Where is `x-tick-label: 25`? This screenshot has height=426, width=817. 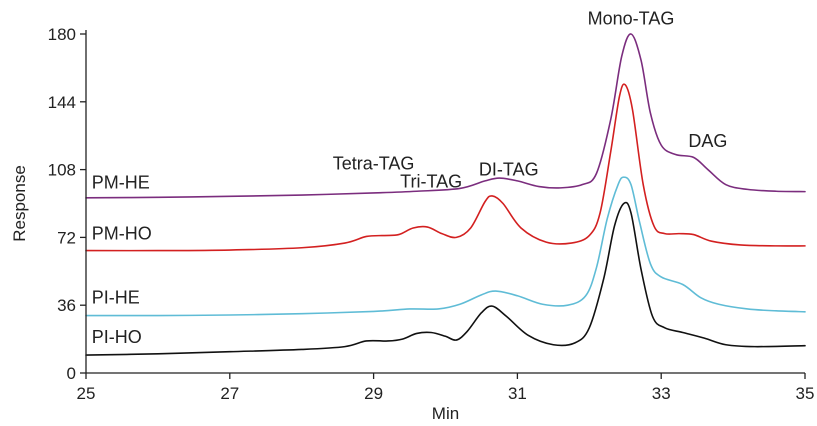
x-tick-label: 25 is located at coordinates (86, 393).